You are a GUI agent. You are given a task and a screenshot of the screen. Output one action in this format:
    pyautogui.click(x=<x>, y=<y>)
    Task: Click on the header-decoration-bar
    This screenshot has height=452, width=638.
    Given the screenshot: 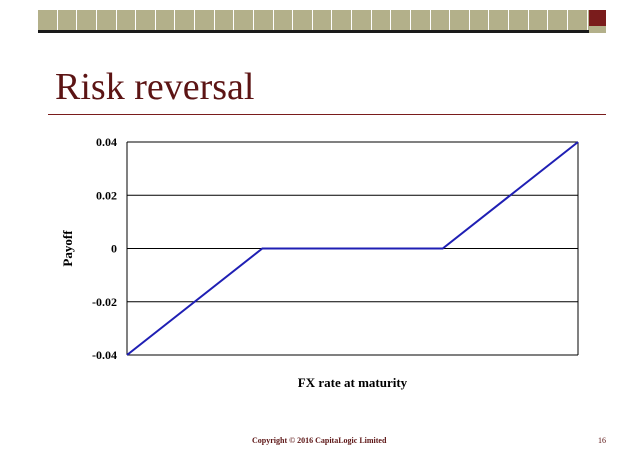 What is the action you would take?
    pyautogui.click(x=322, y=21)
    